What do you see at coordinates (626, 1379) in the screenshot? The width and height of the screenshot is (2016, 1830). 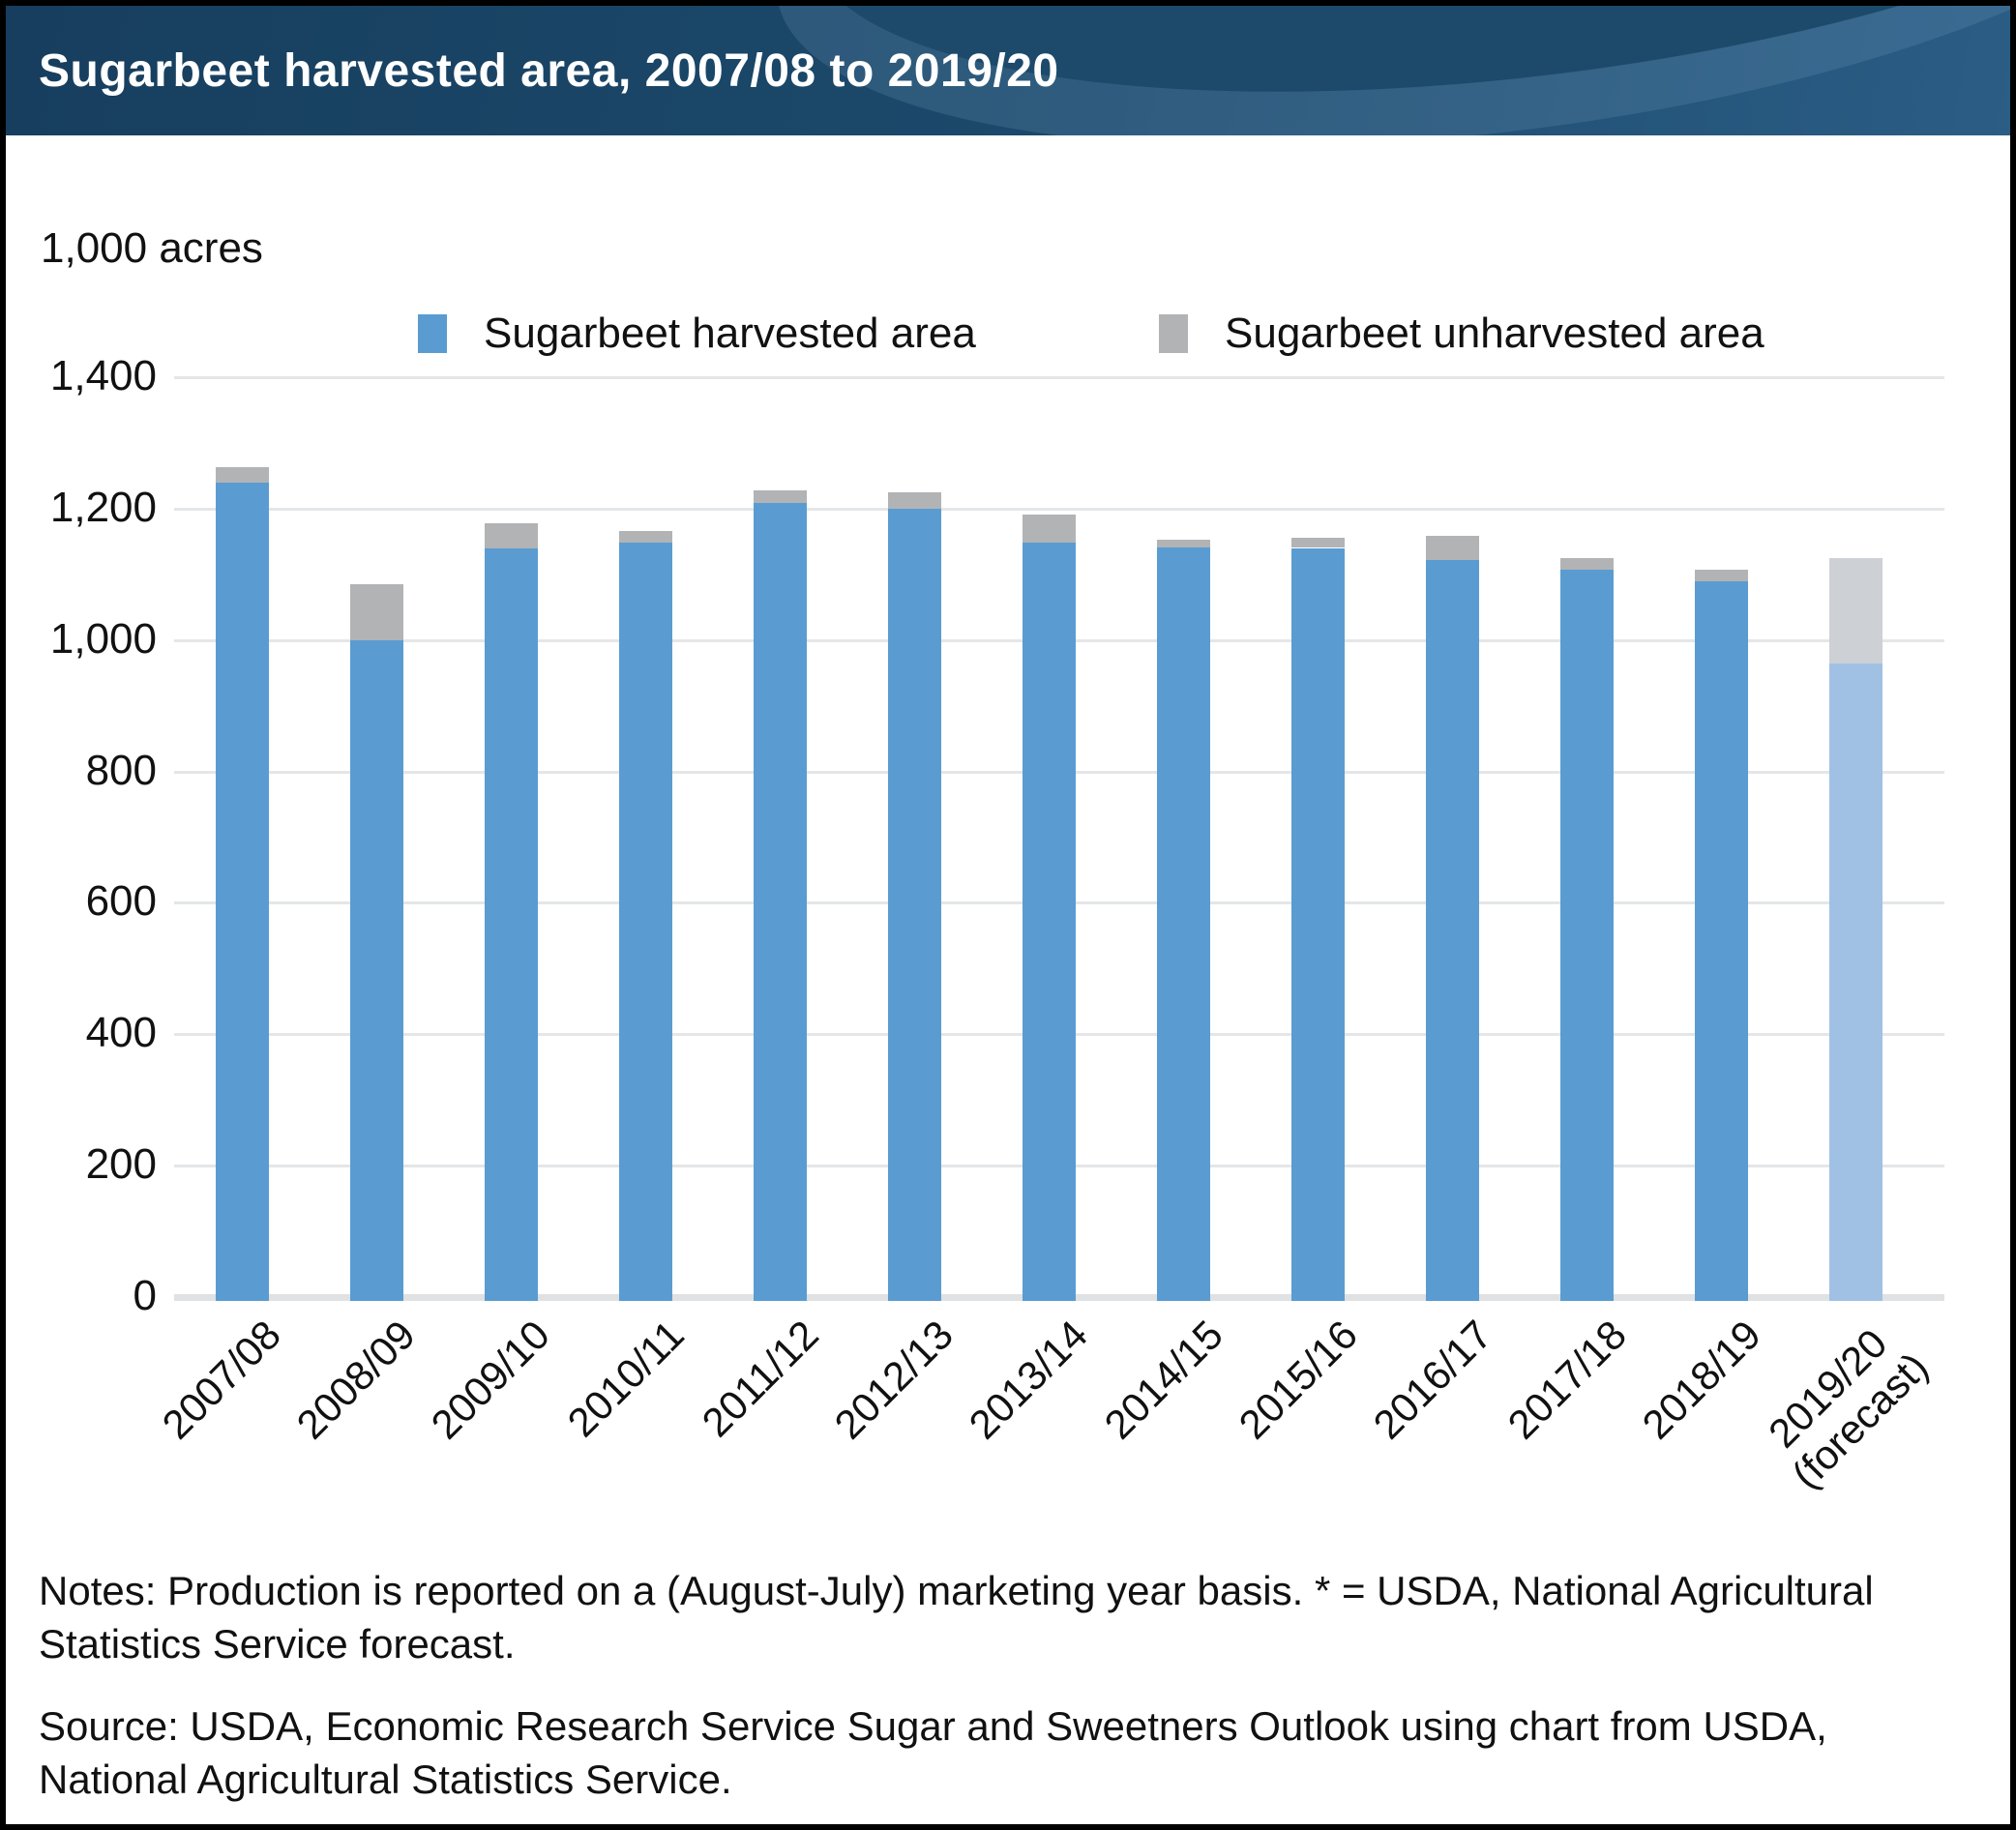 I see `x-tick-label-2010-11: 2010/11` at bounding box center [626, 1379].